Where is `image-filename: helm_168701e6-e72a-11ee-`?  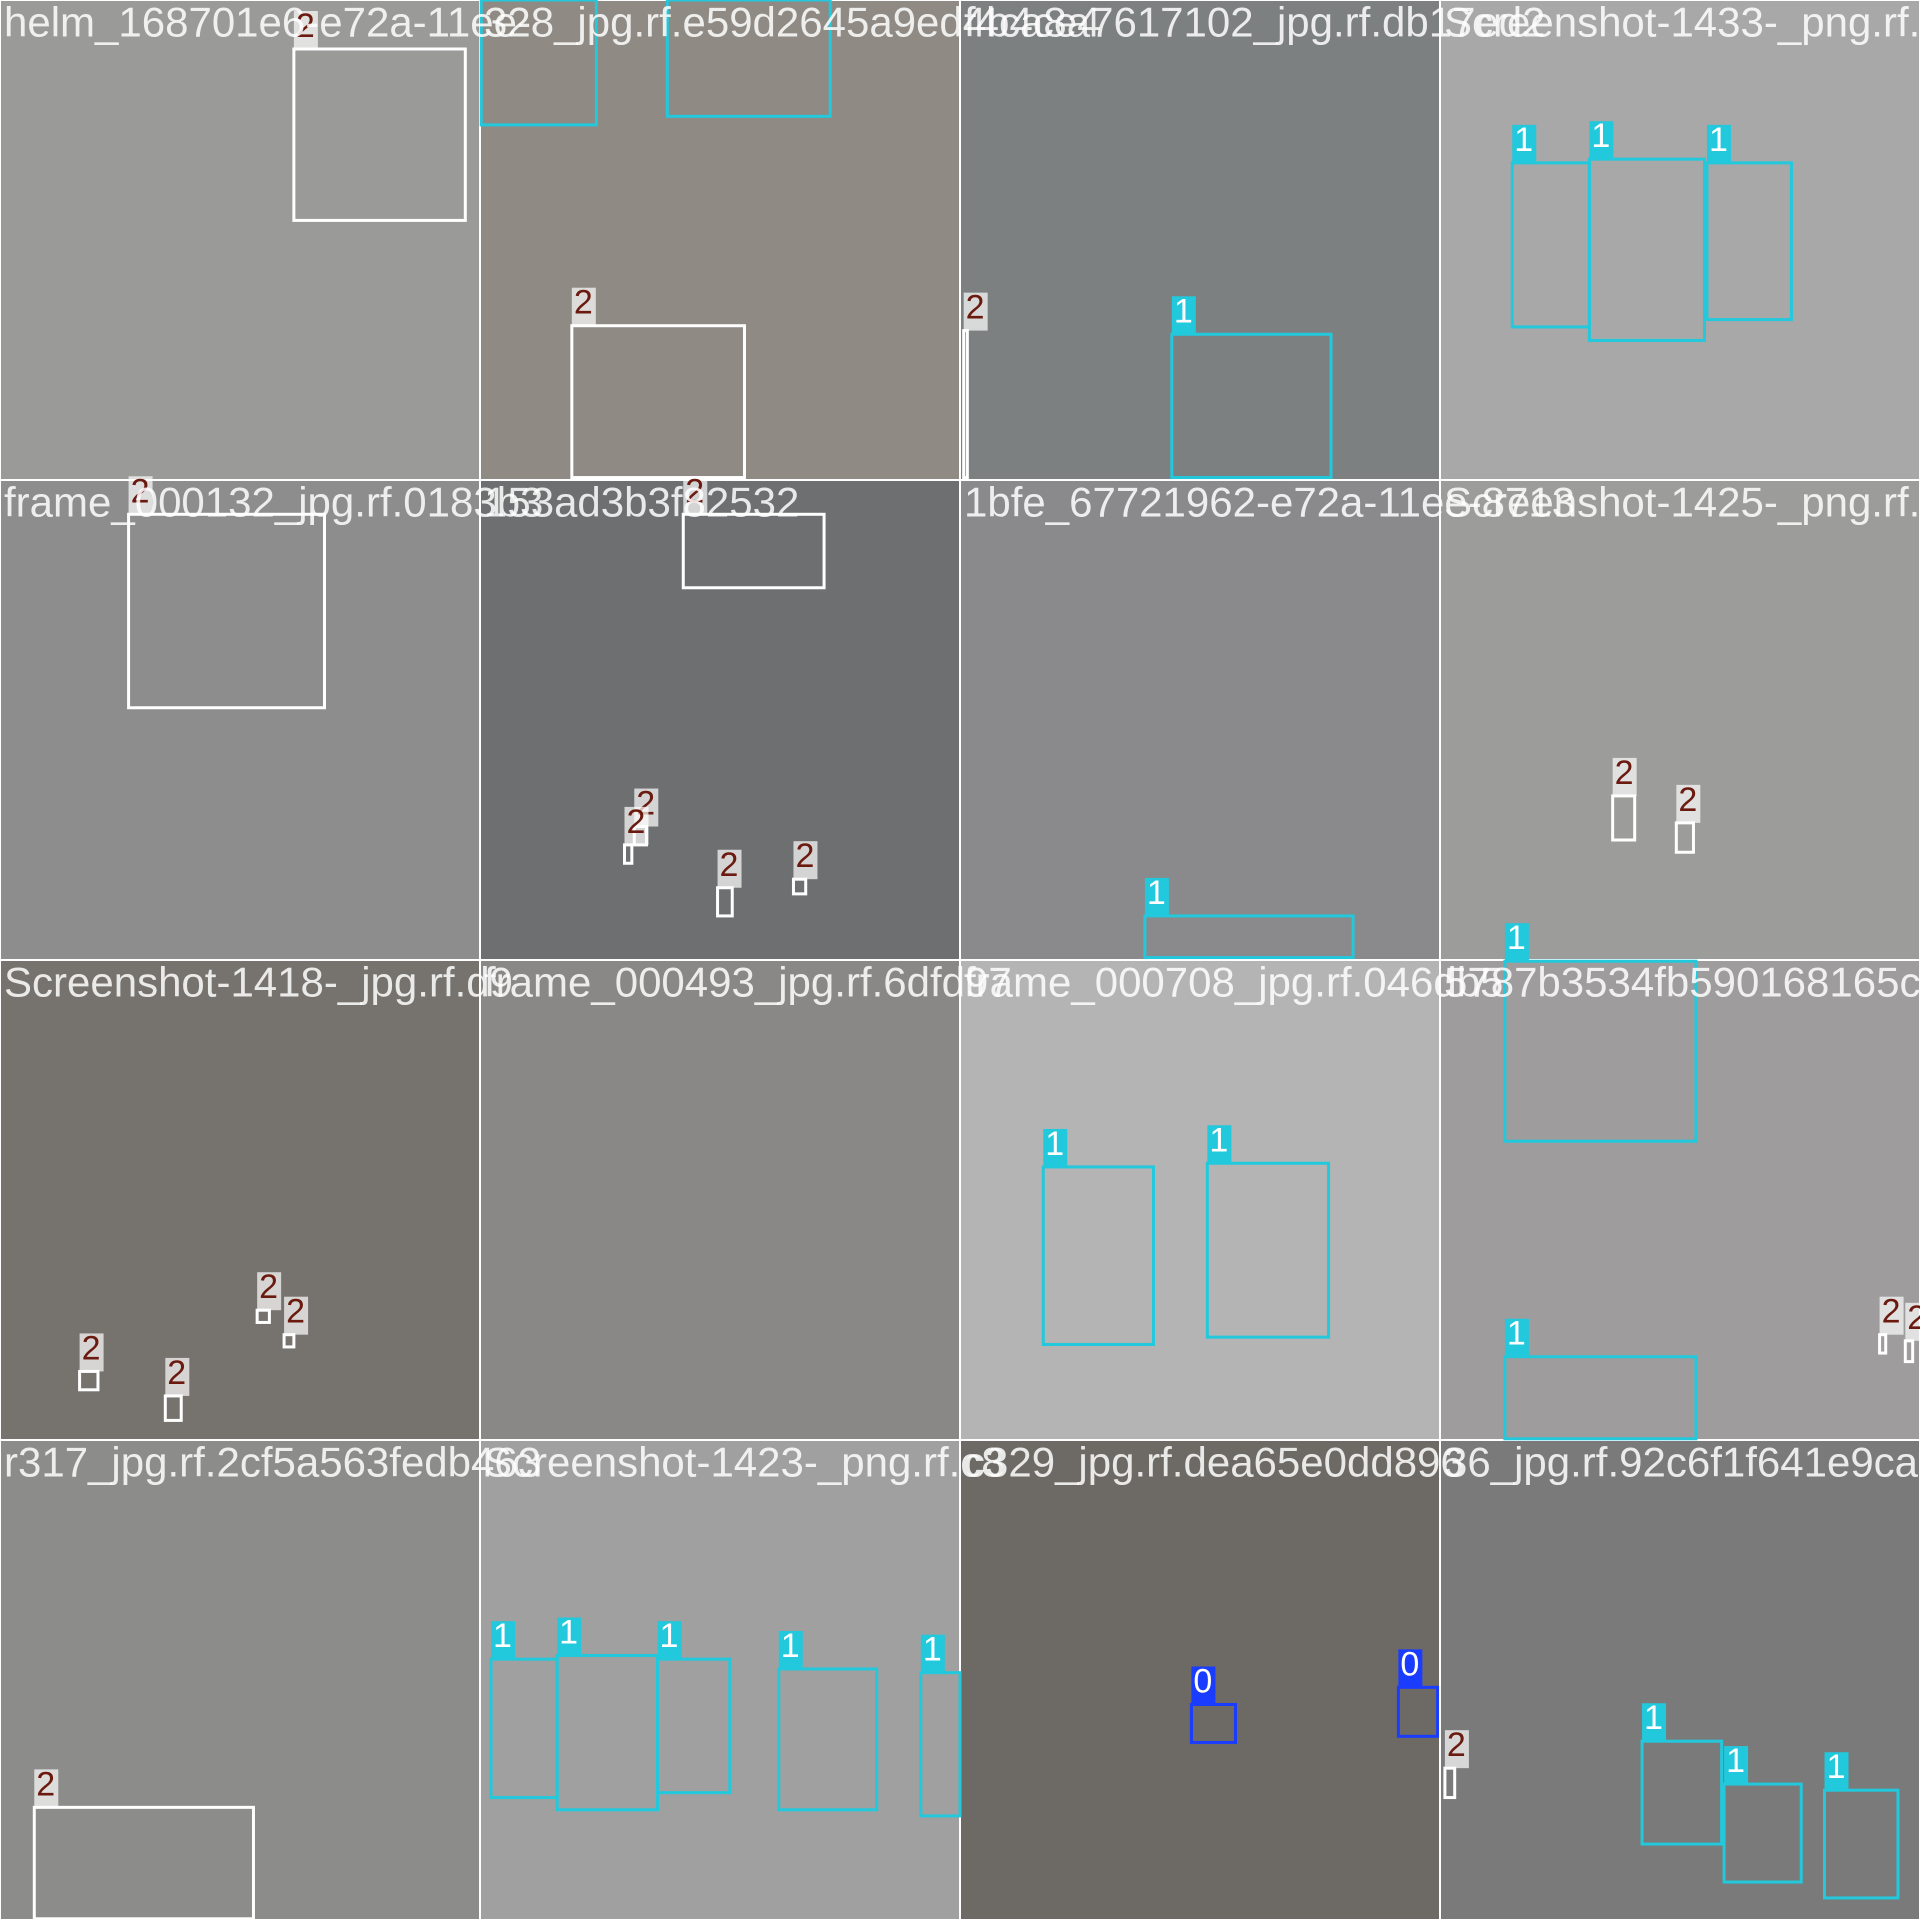
image-filename: helm_168701e6-e72a-11ee- is located at coordinates (267, 22).